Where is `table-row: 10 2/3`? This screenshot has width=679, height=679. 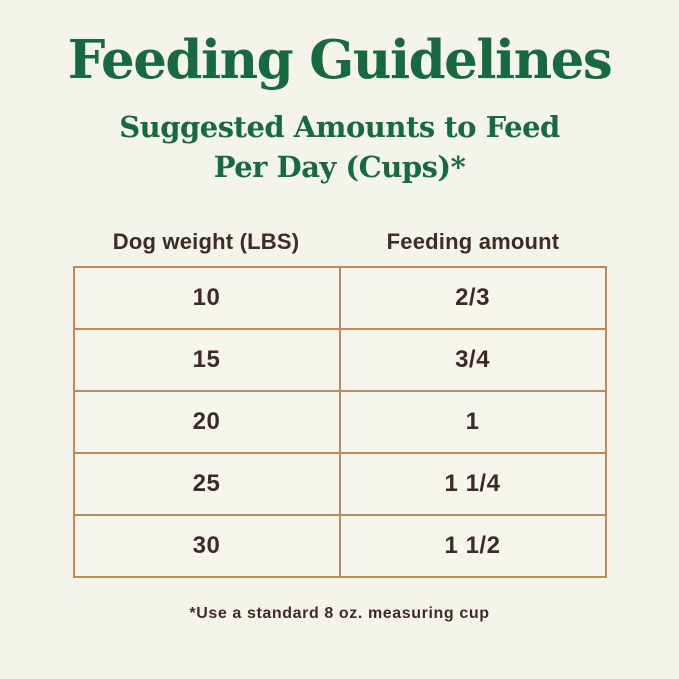
table-row: 10 2/3 is located at coordinates (339, 298).